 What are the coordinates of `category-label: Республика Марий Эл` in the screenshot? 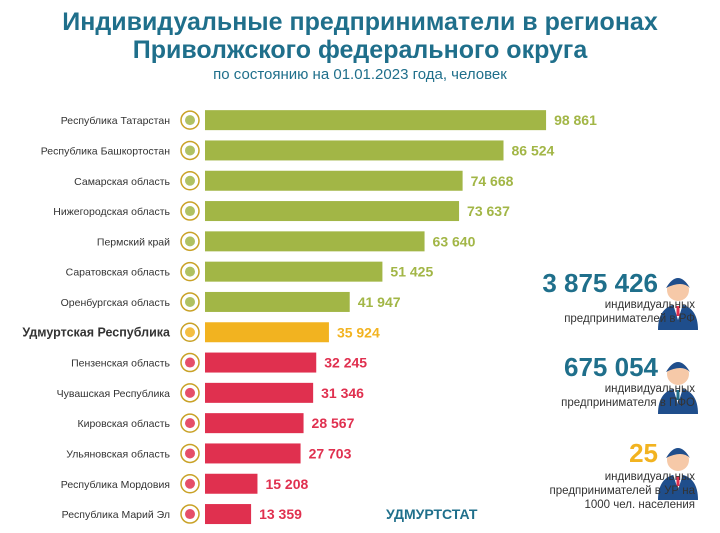 It's located at (116, 515).